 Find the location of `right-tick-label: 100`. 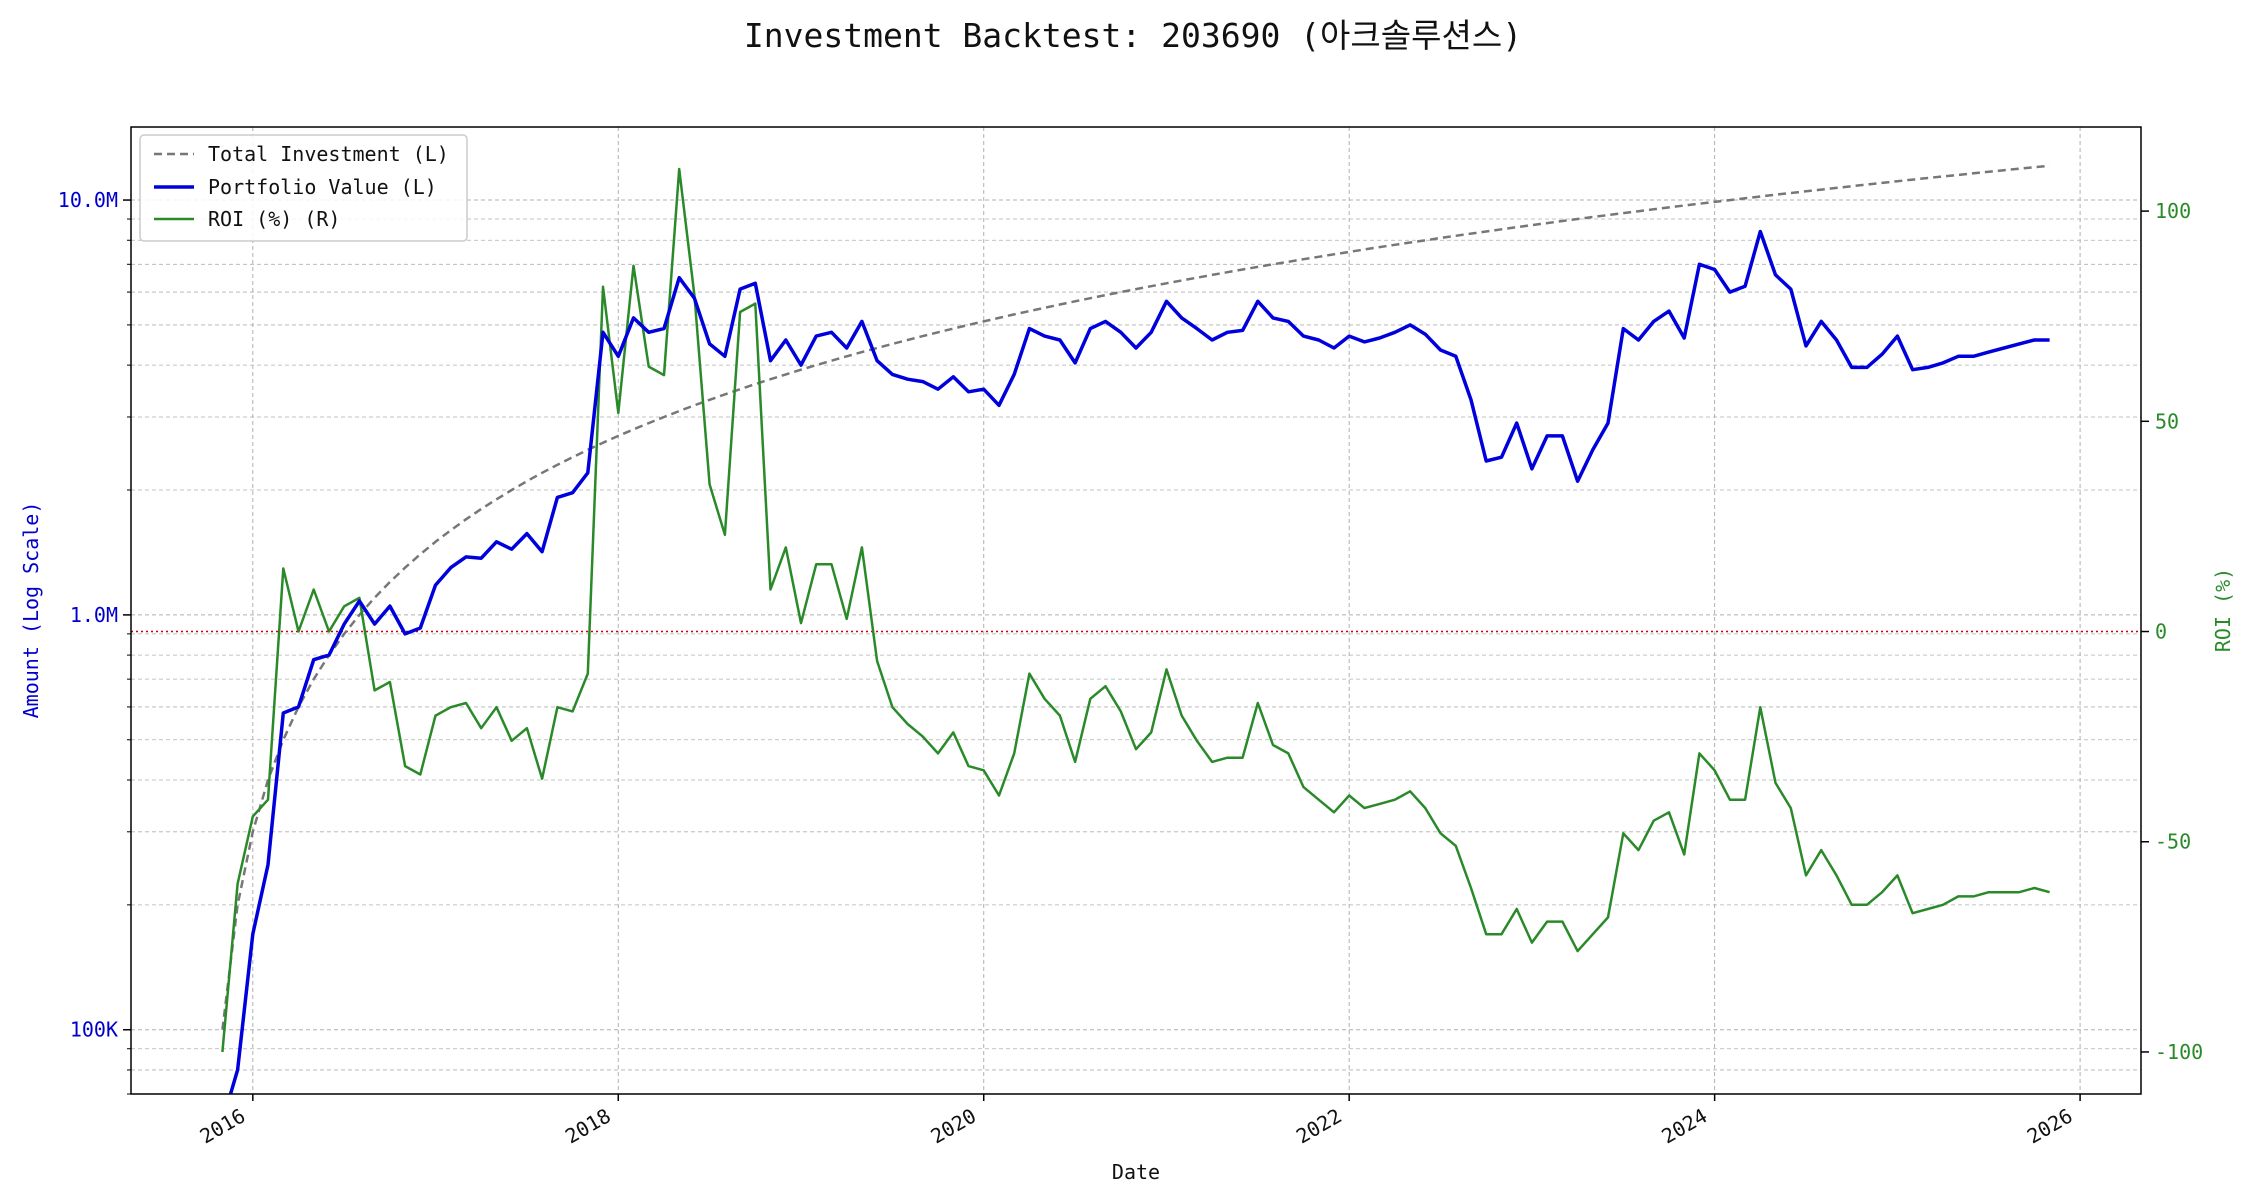

right-tick-label: 100 is located at coordinates (2173, 211).